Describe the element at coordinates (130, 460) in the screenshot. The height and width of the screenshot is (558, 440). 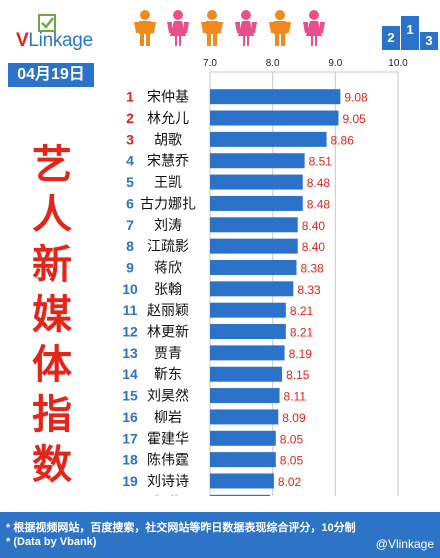
I see `rank-label: 18` at that location.